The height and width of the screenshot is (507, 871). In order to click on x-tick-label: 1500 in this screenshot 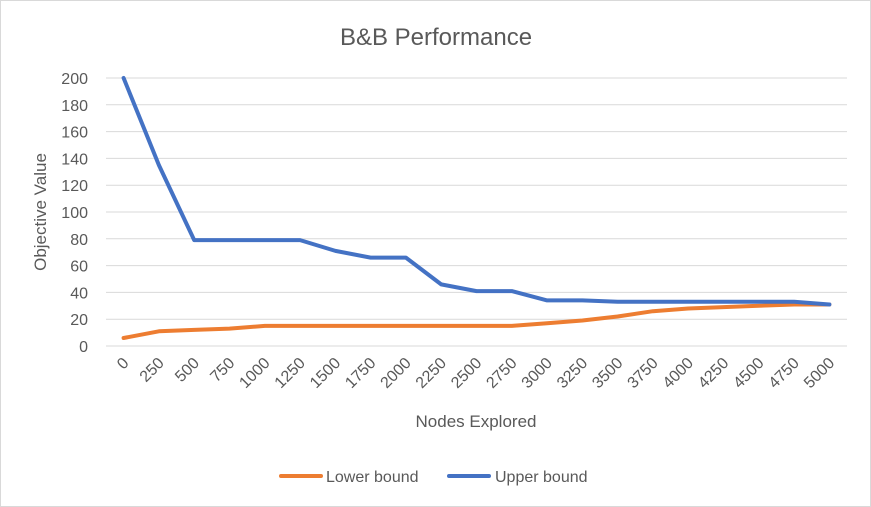, I will do `click(325, 373)`.